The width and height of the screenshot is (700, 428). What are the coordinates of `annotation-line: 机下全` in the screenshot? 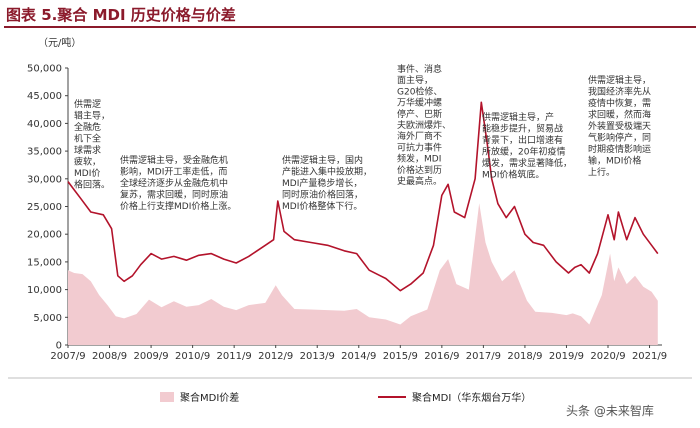 It's located at (87, 139).